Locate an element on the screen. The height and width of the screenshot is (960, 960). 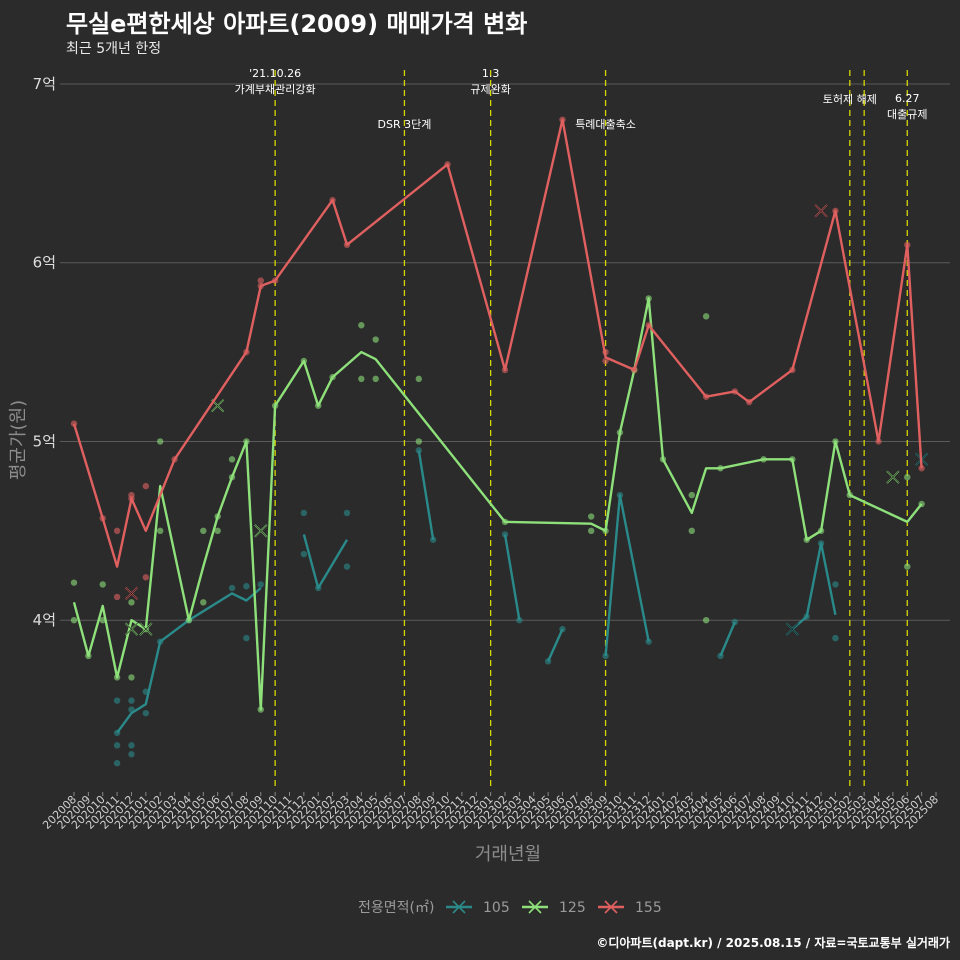
y-tick-label: 4억 is located at coordinates (44, 620).